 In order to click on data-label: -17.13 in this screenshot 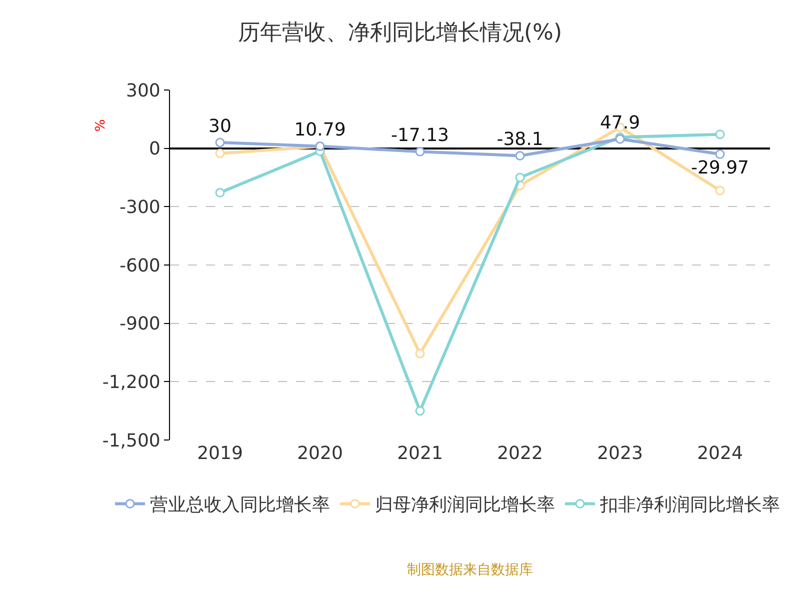, I will do `click(420, 135)`.